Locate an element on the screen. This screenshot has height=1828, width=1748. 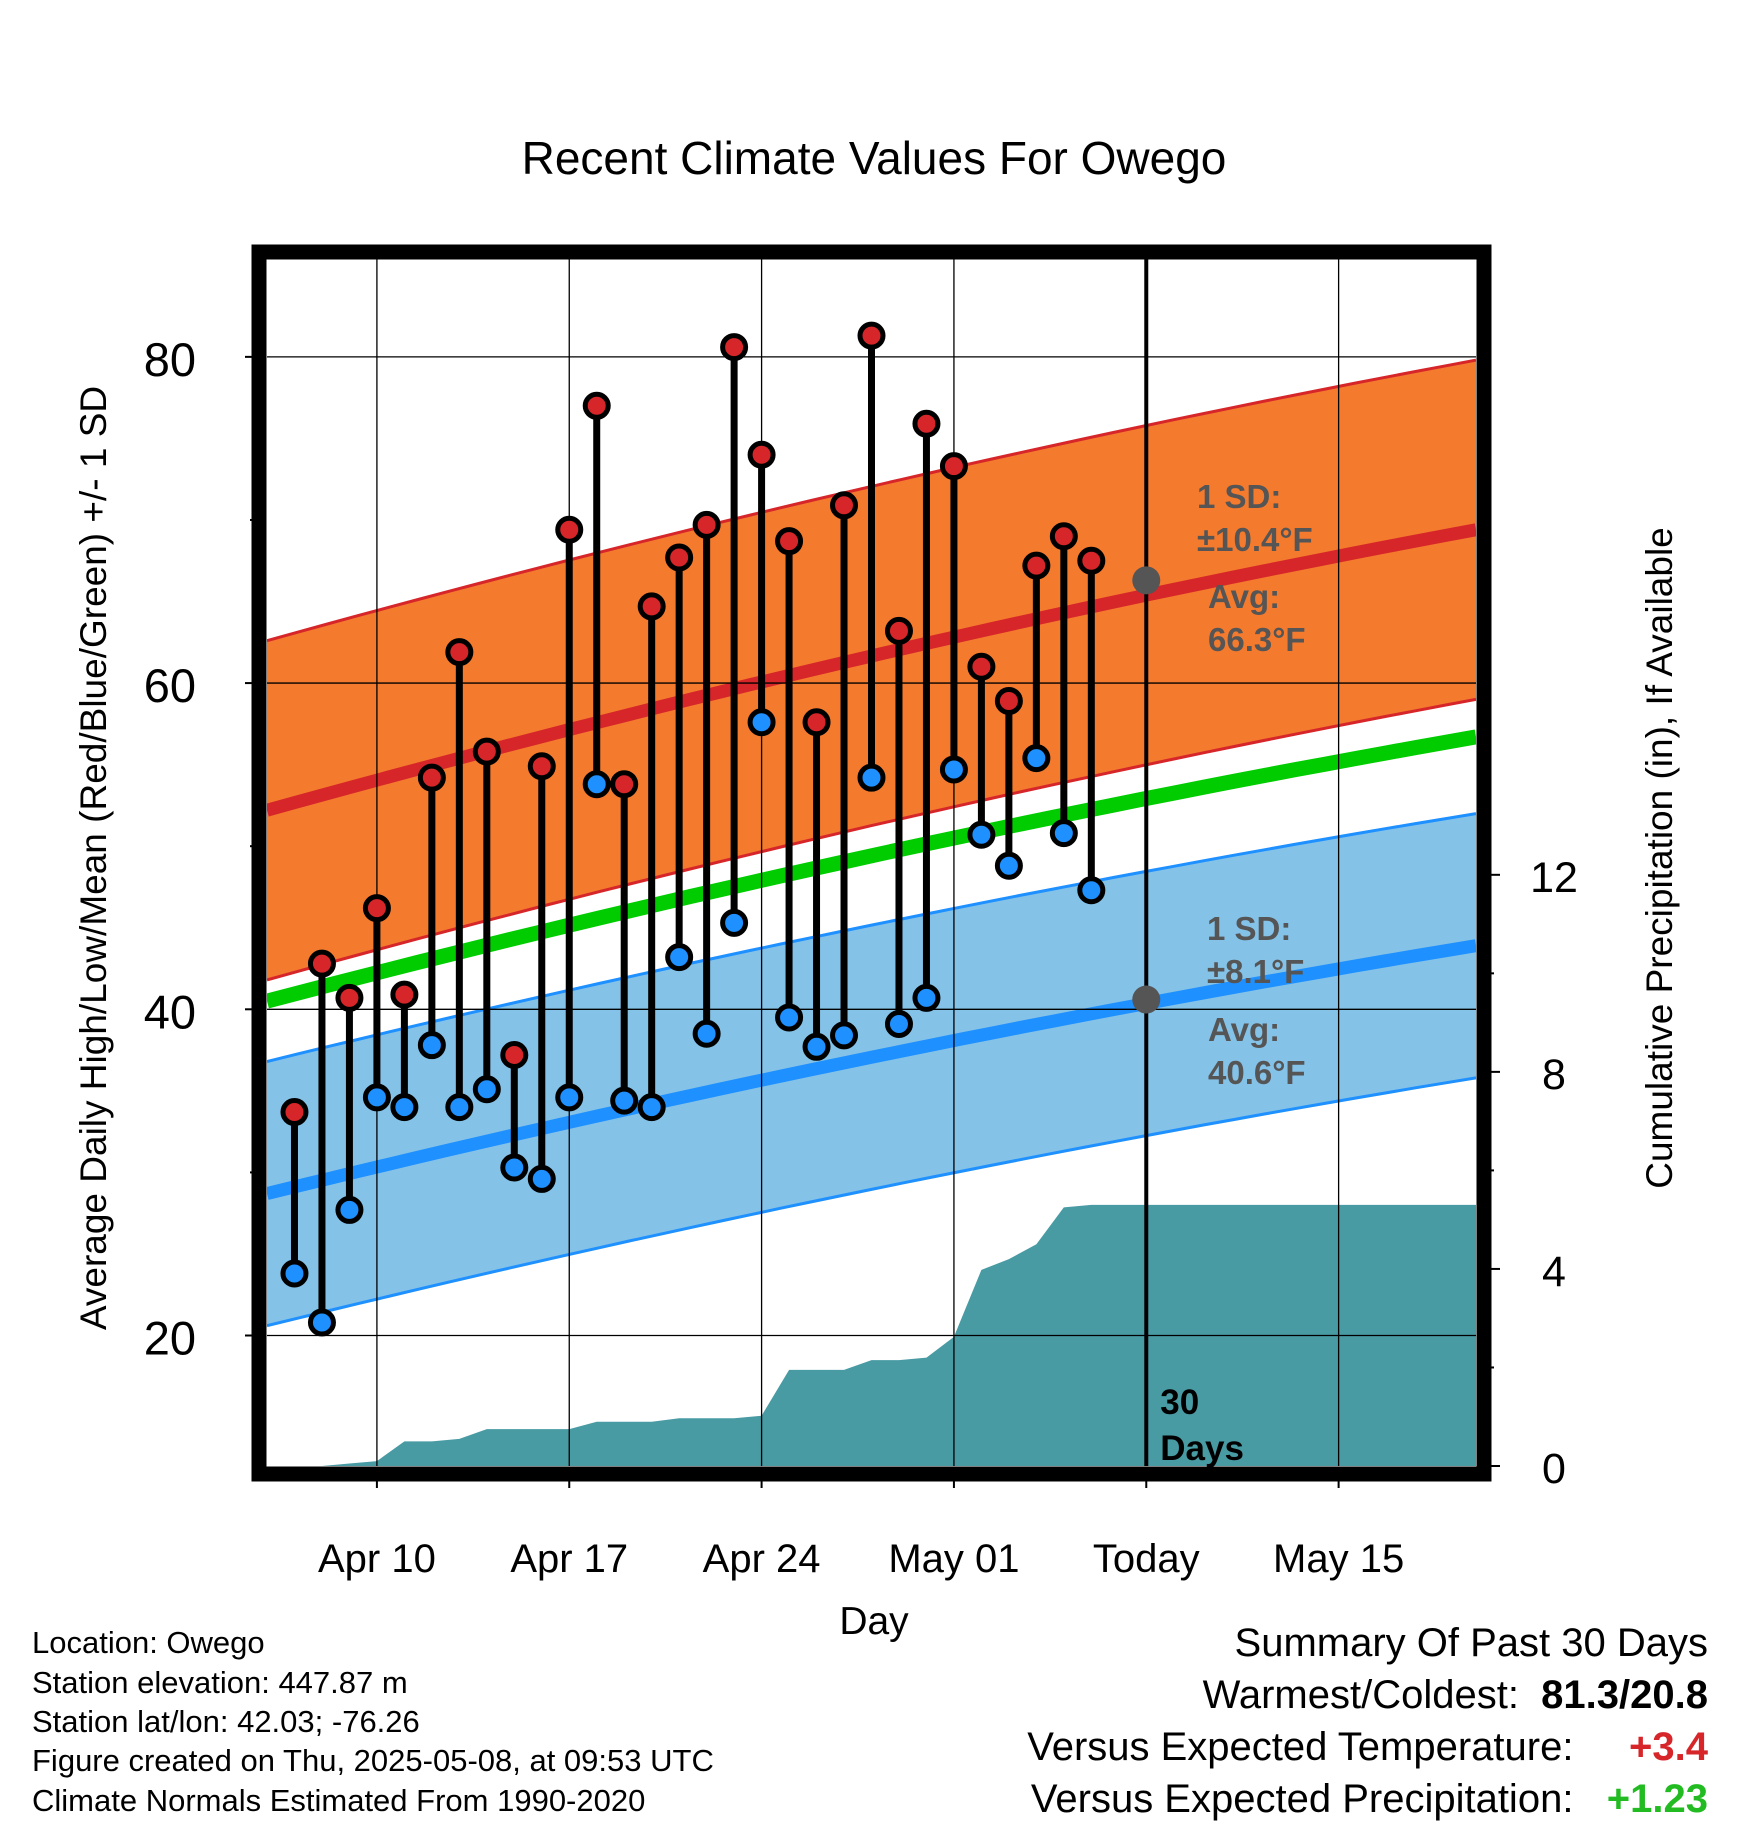
low-sd-value: ±8.1°F is located at coordinates (1255, 971).